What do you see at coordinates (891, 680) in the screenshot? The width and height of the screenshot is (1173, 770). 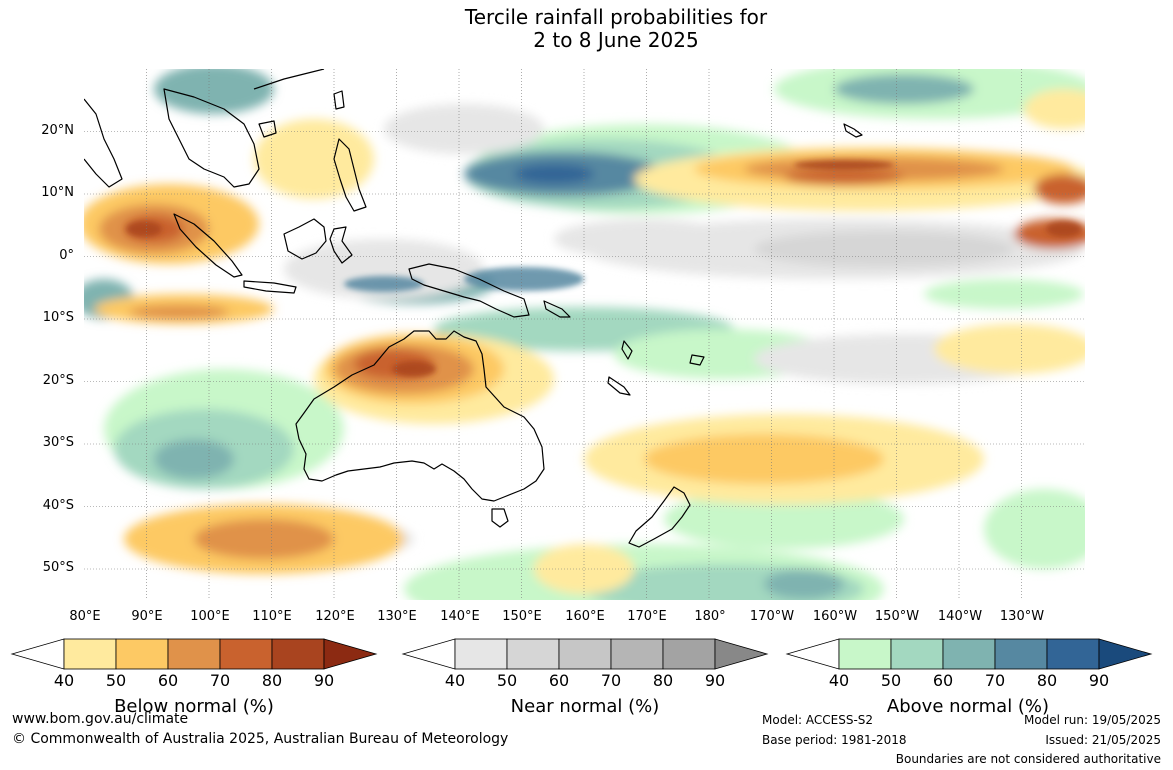 I see `cb-above-tick-50: 50` at bounding box center [891, 680].